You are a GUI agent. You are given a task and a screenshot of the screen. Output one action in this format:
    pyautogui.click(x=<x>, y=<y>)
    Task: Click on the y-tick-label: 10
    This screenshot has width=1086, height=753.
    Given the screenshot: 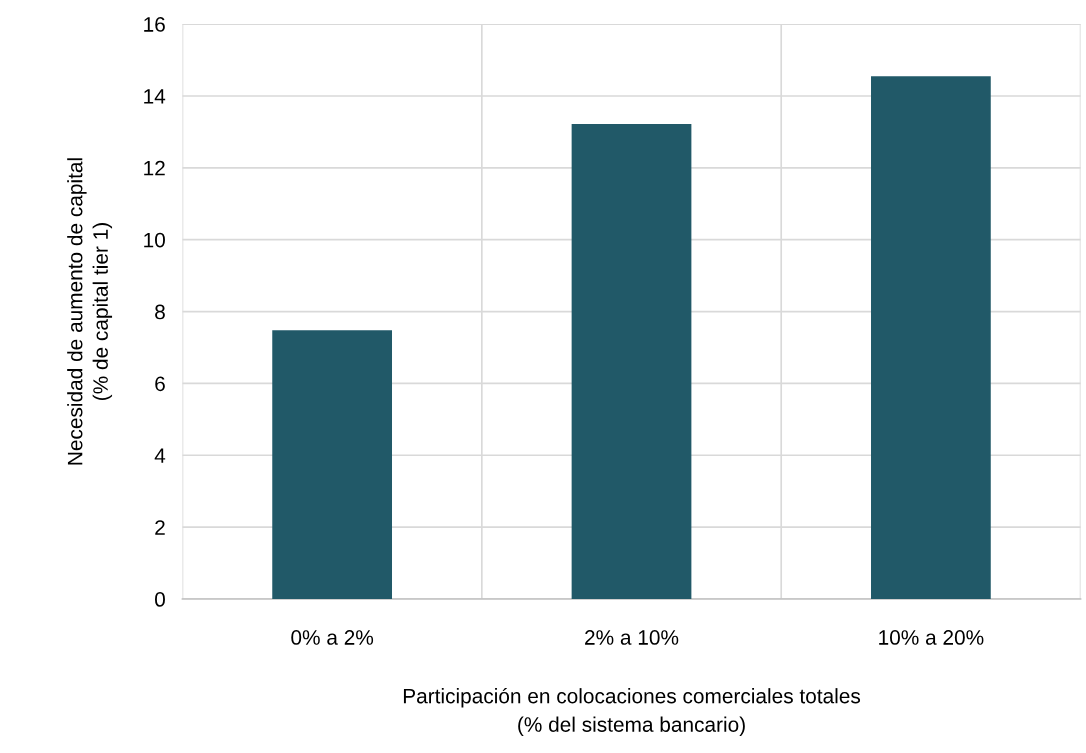 What is the action you would take?
    pyautogui.click(x=154, y=240)
    